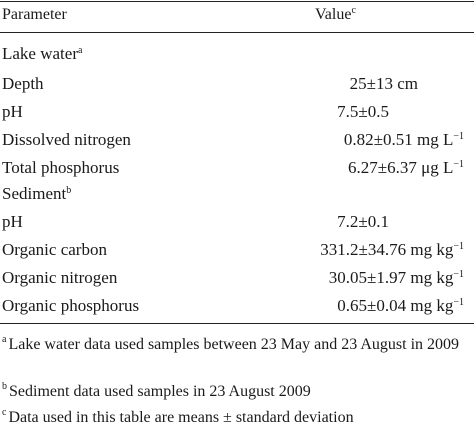 This screenshot has width=474, height=433. Describe the element at coordinates (237, 306) in the screenshot. I see `table-row: Organic phosphorus 0.65±0.04 mg kg−1` at that location.